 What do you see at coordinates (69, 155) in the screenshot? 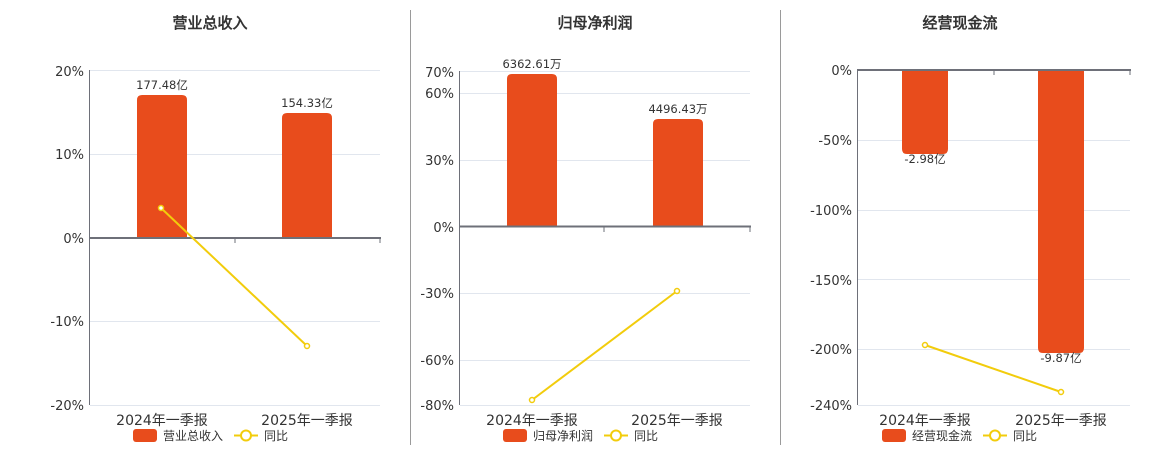
I see `svg-text: 10%` at bounding box center [69, 155].